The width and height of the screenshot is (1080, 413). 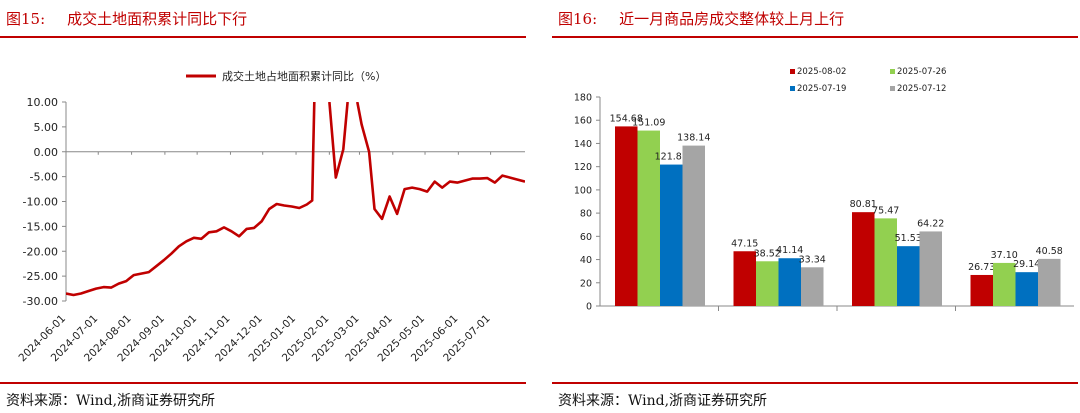 I want to click on right-source-rule, so click(x=815, y=383).